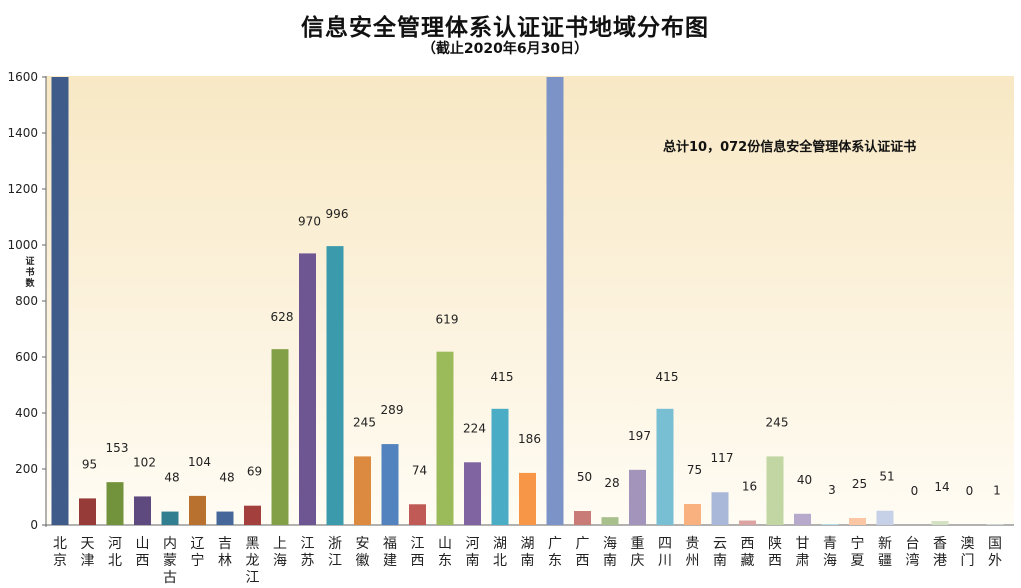 The width and height of the screenshot is (1021, 588). Describe the element at coordinates (505, 49) in the screenshot. I see `chart-subtitle: （截止2020年6月30日）` at that location.